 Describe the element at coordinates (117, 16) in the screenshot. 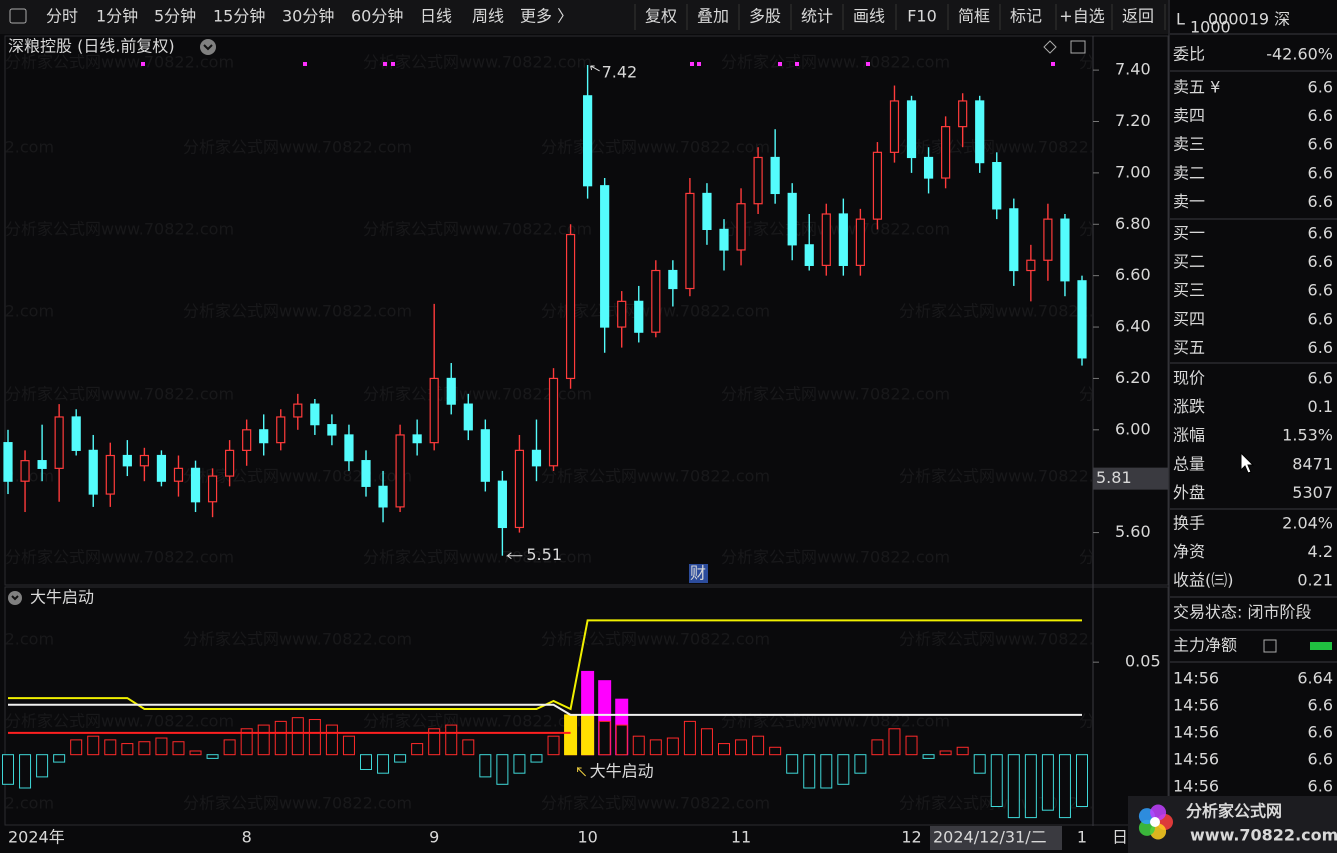

I see `period-tab: 1分钟` at that location.